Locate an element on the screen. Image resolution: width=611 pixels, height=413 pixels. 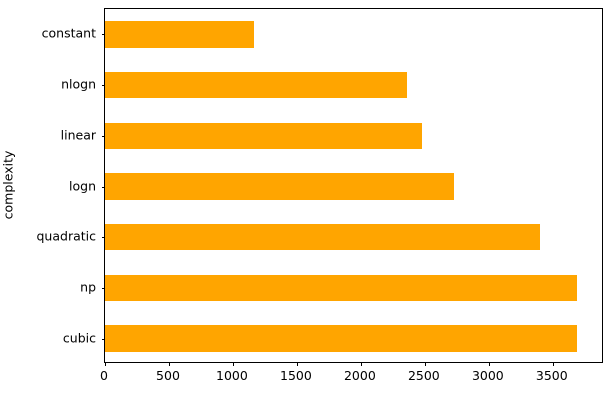
y-tick-label: nlogn is located at coordinates (78, 84).